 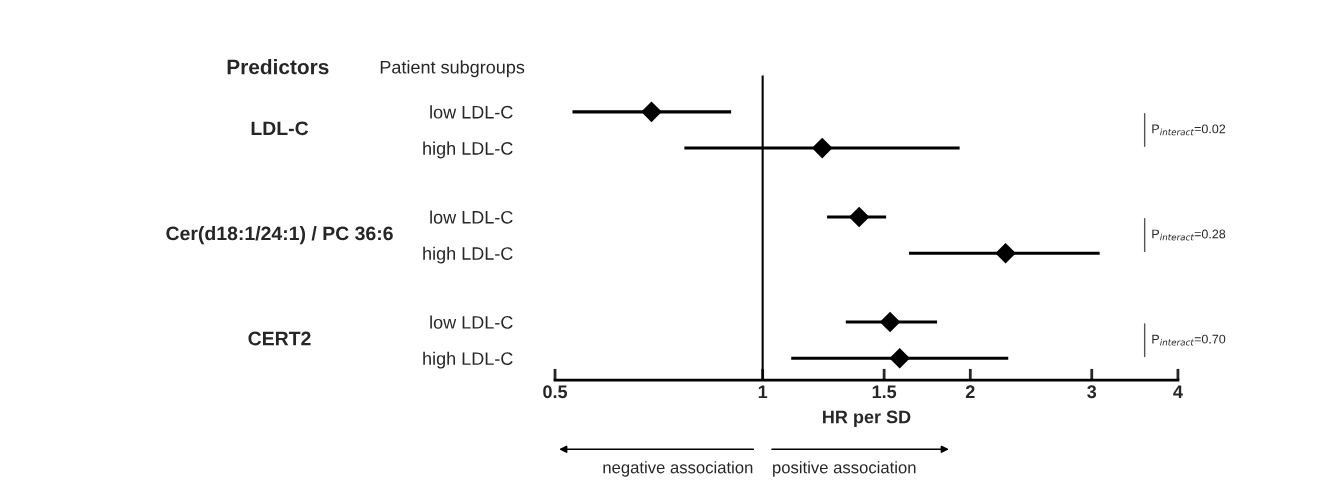 I want to click on text: Patient subgroups, so click(x=452, y=69).